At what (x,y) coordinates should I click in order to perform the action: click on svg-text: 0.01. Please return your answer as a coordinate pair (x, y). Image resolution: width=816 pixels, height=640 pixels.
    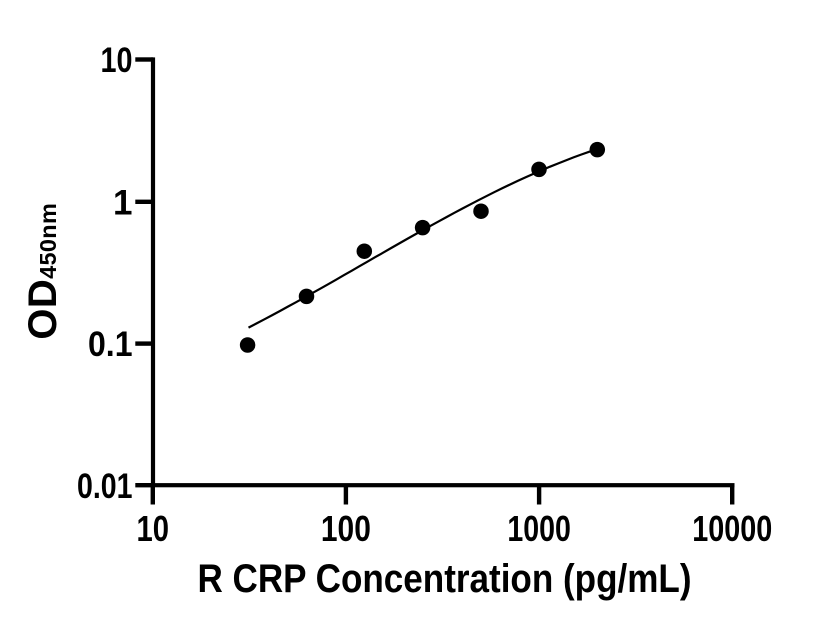
    Looking at the image, I should click on (105, 486).